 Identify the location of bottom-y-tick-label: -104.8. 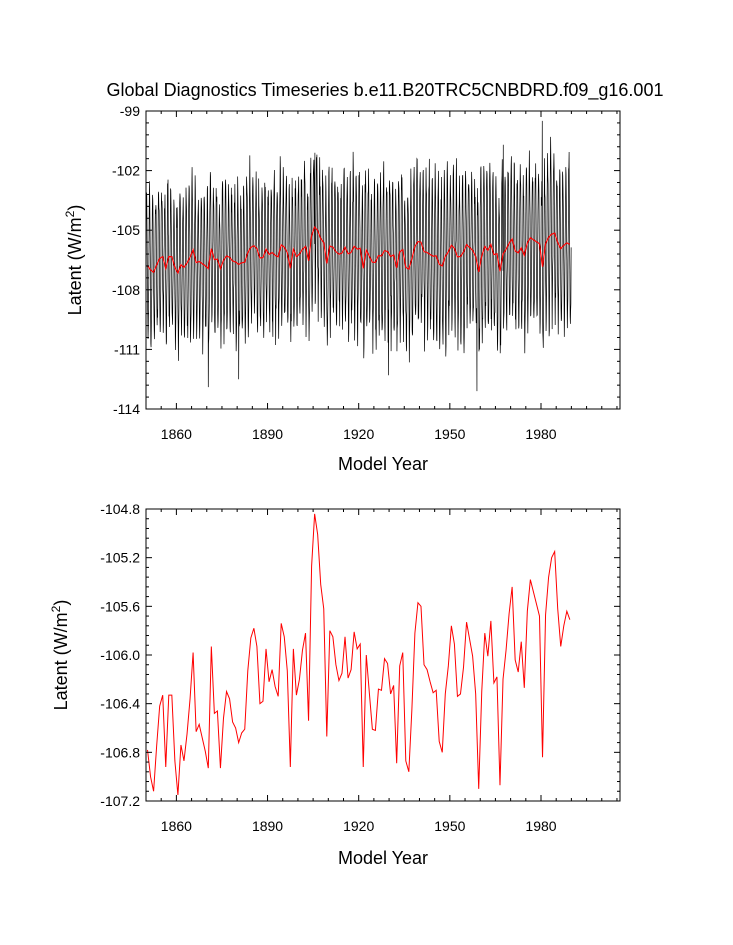
(120, 509).